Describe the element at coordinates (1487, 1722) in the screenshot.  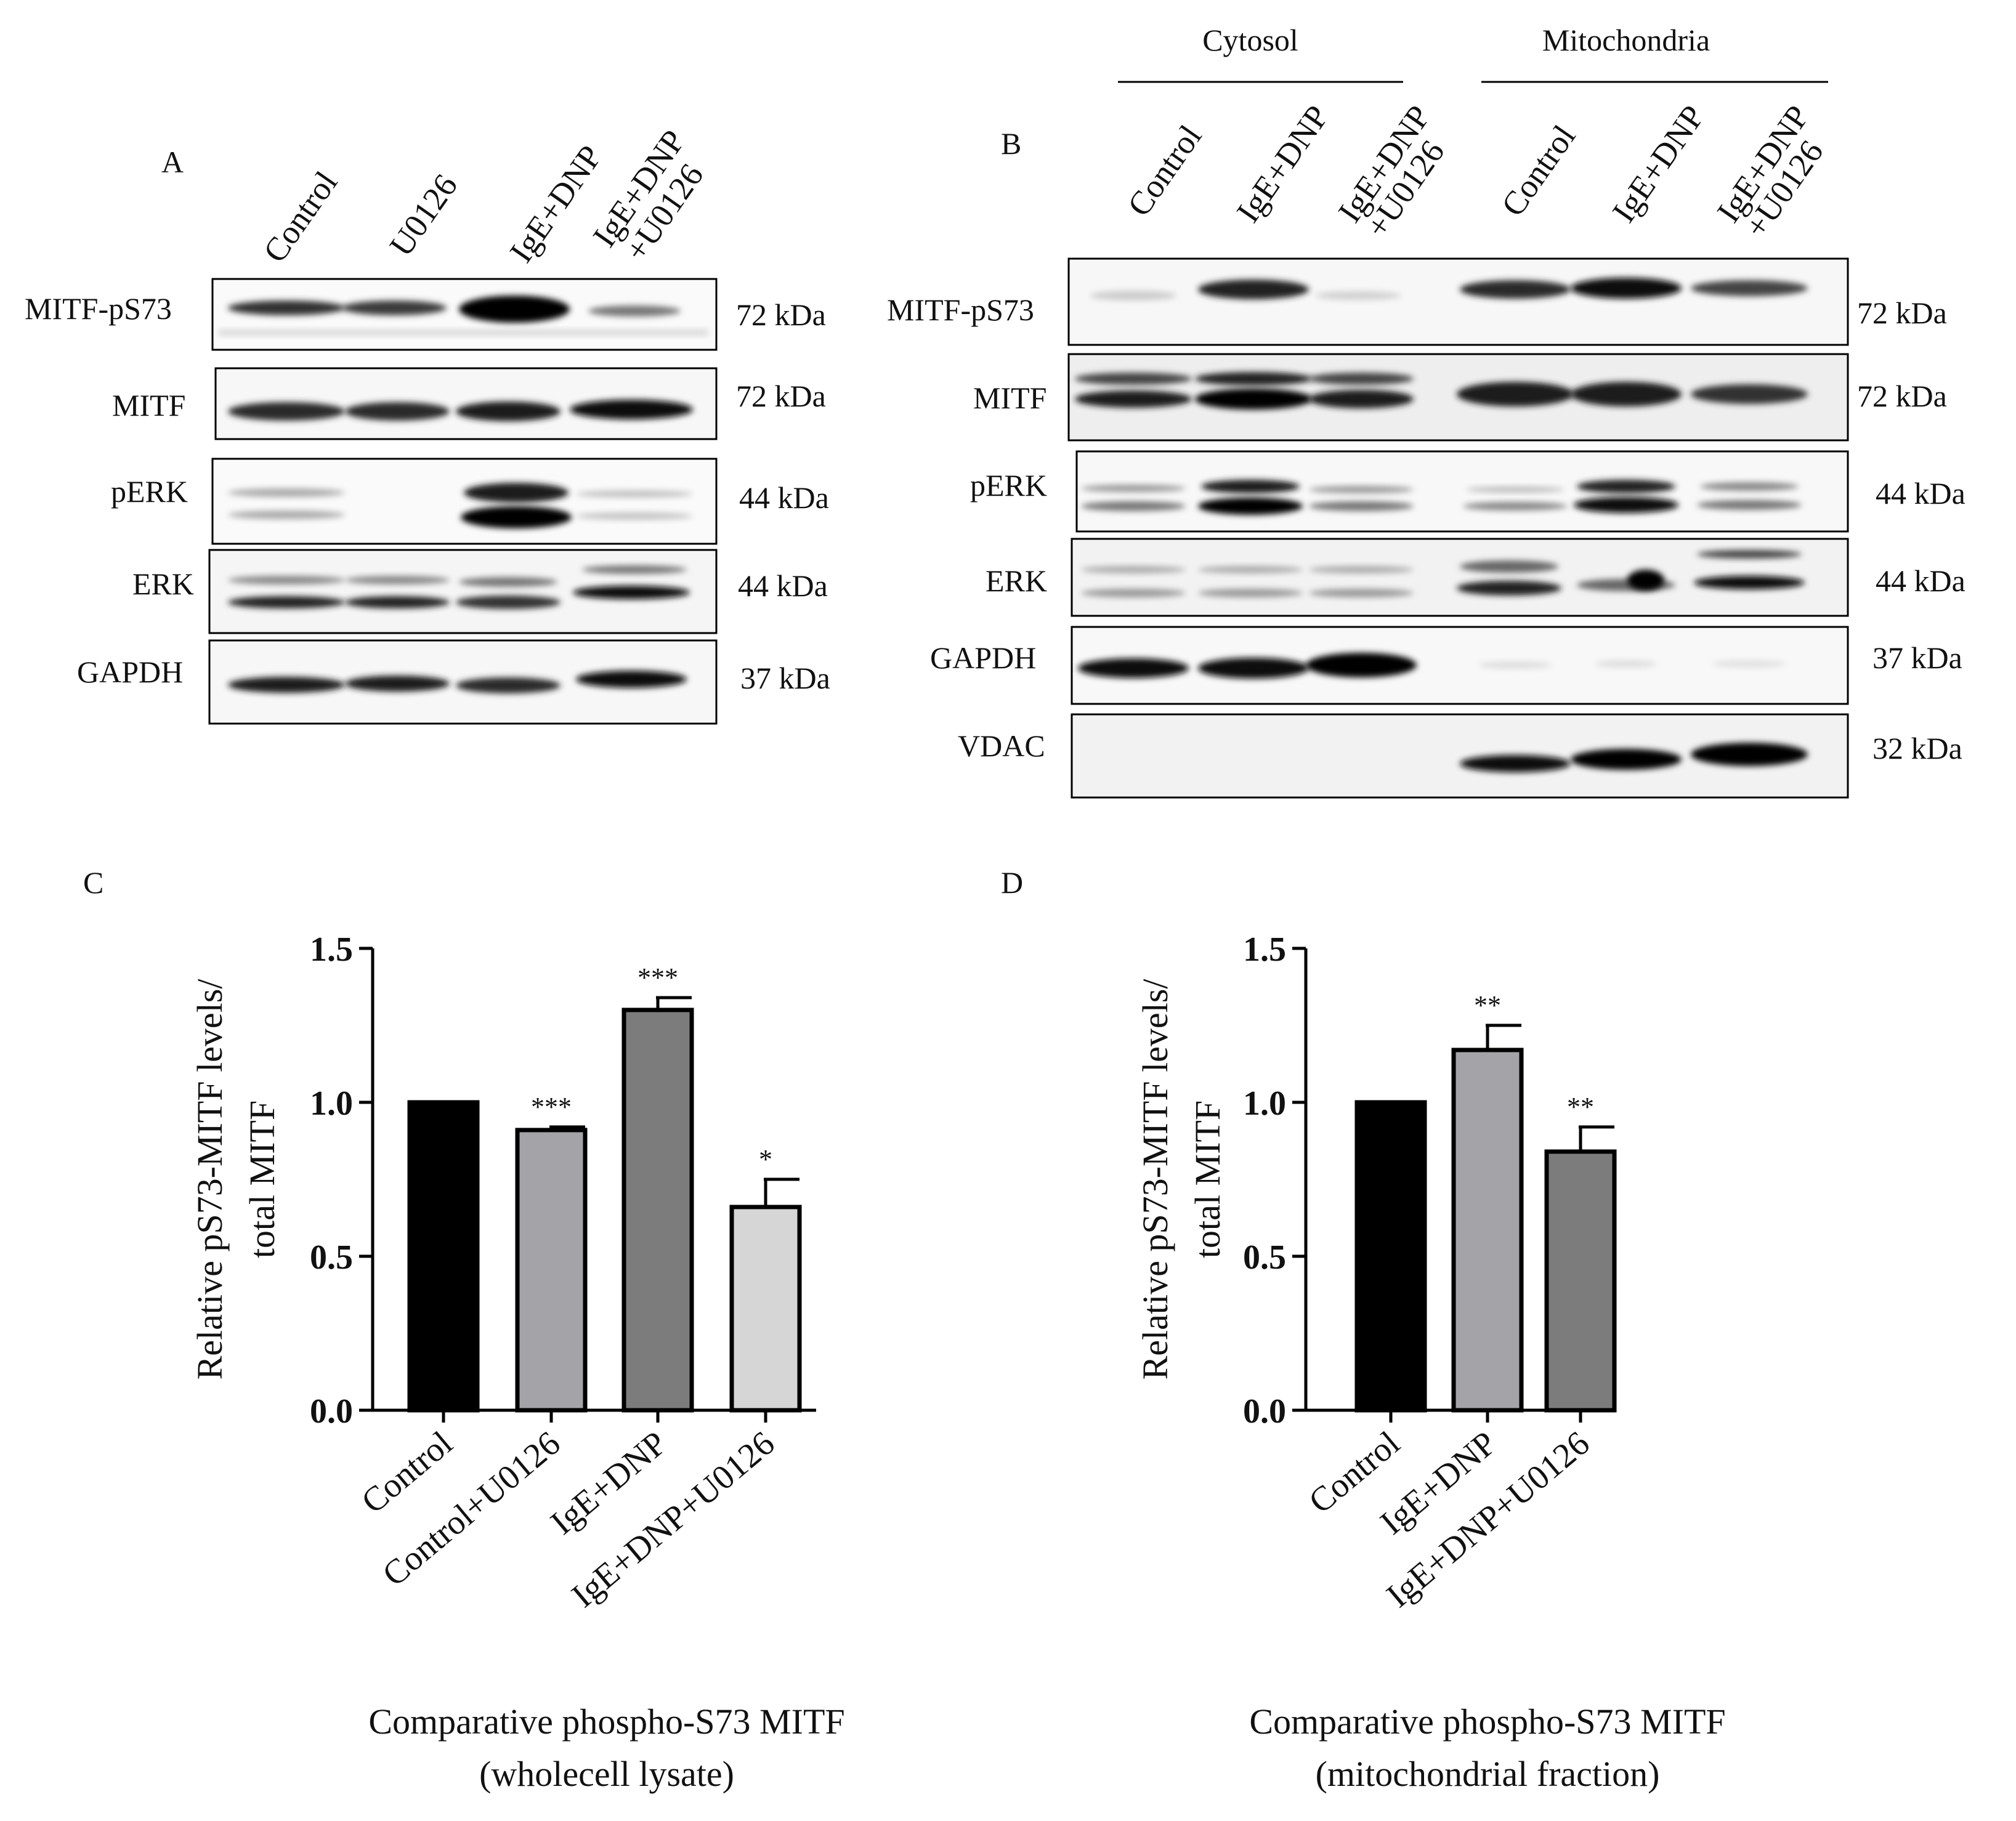
I see `chart-d-caption-line1: Comparative phospho-S73 MITF` at that location.